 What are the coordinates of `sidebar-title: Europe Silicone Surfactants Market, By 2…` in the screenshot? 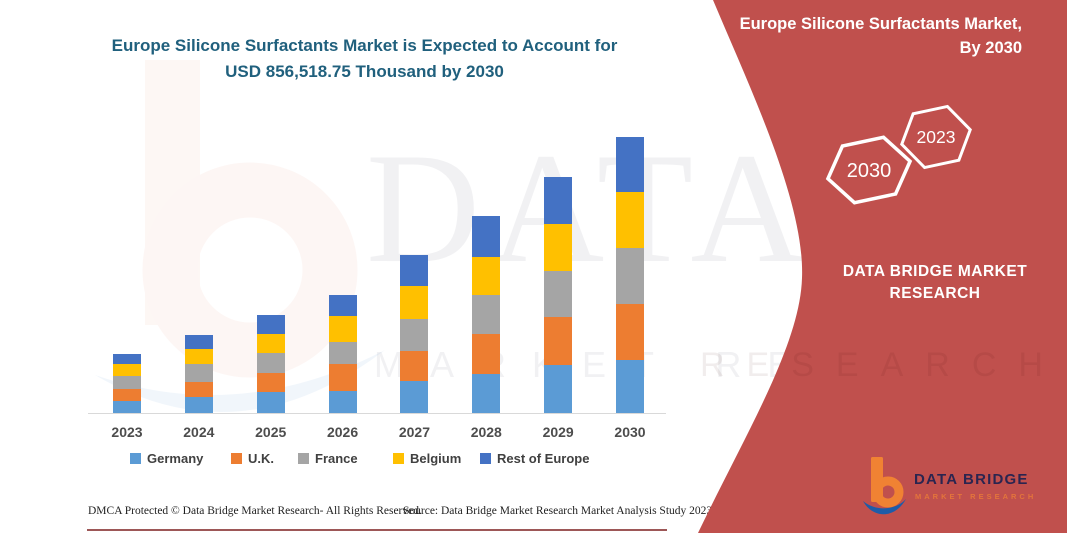 It's located at (862, 36).